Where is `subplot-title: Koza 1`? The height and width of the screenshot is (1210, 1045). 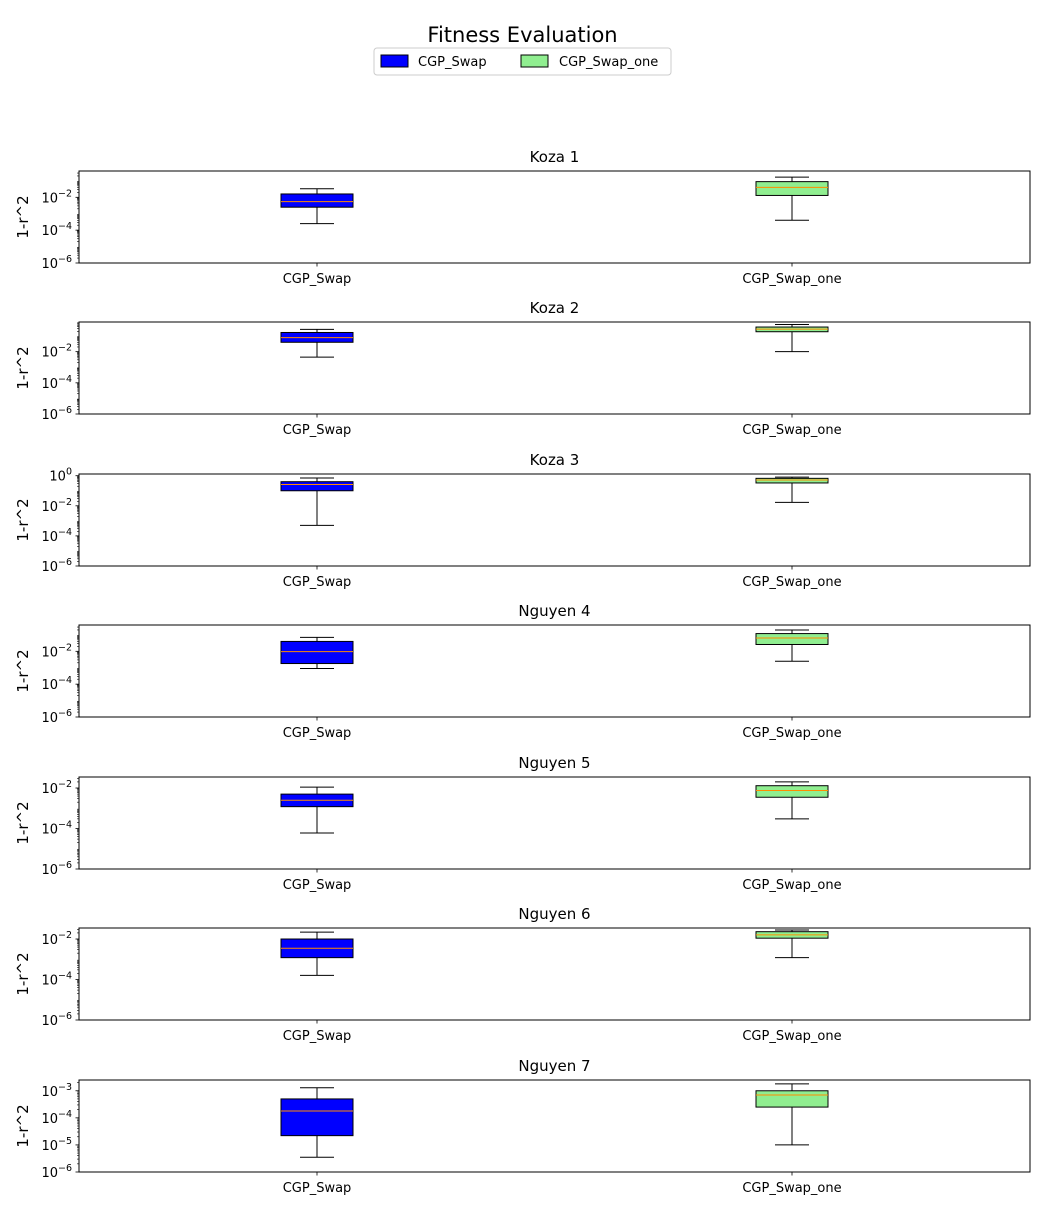
subplot-title: Koza 1 is located at coordinates (555, 157).